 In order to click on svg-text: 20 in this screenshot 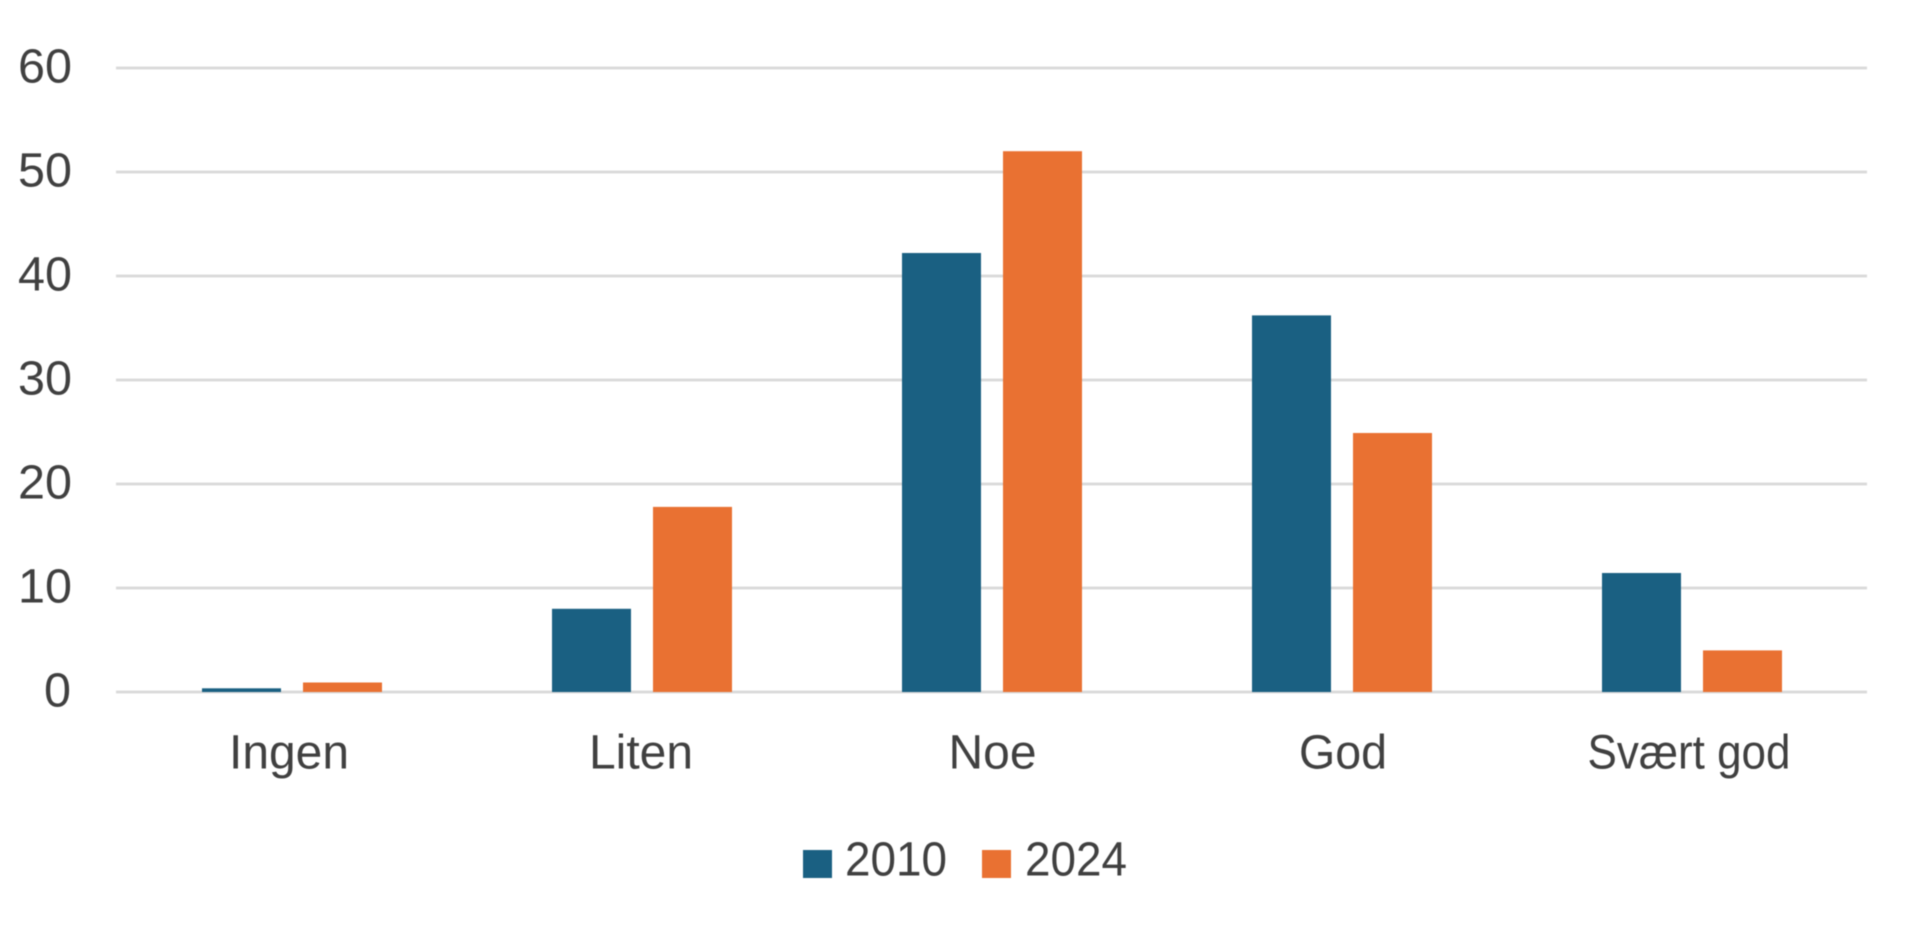, I will do `click(45, 483)`.